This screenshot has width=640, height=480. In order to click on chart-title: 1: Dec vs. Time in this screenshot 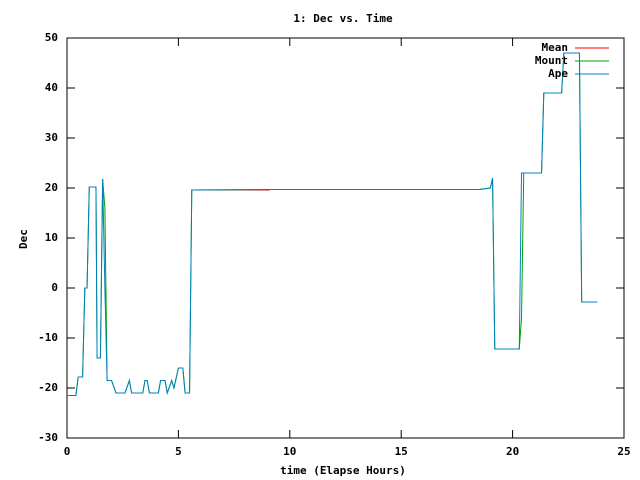, I will do `click(343, 18)`.